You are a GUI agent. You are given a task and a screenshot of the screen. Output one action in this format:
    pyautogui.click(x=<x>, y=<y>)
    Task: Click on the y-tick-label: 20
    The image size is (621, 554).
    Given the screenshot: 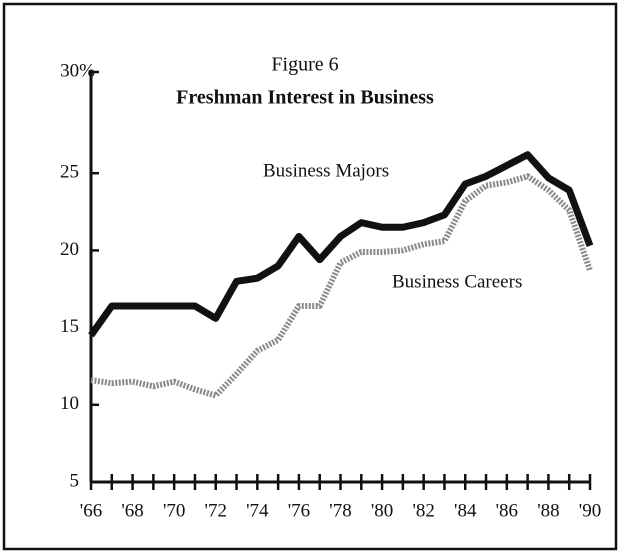 What is the action you would take?
    pyautogui.click(x=69, y=249)
    